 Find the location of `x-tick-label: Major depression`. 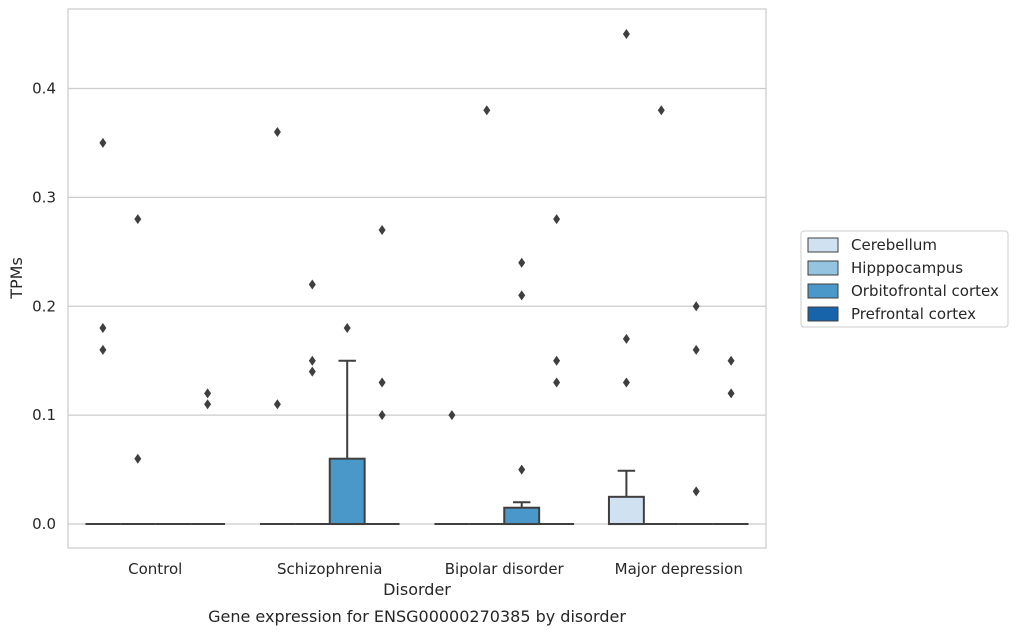

x-tick-label: Major depression is located at coordinates (679, 569).